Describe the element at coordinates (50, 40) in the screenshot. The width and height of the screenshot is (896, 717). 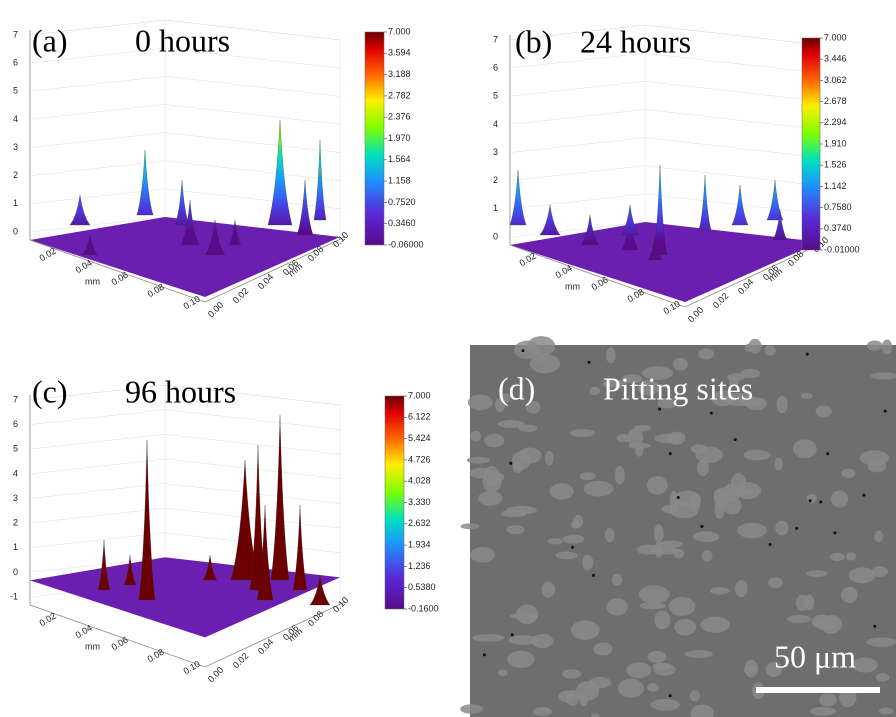
I see `panel-label: (a)` at that location.